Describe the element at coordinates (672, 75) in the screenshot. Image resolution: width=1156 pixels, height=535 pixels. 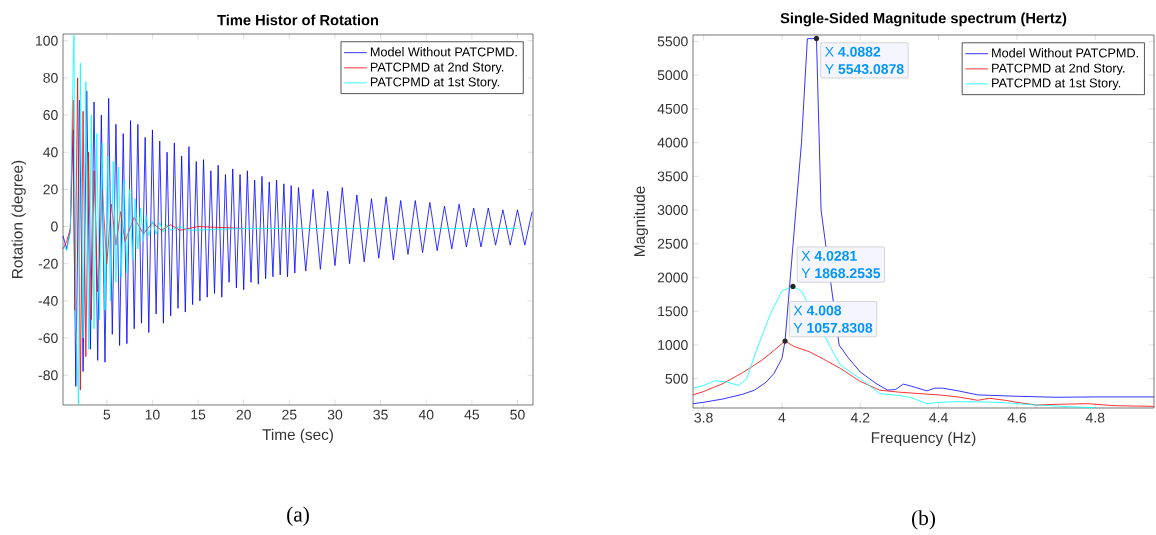
I see `y-tick-label: 5000` at that location.